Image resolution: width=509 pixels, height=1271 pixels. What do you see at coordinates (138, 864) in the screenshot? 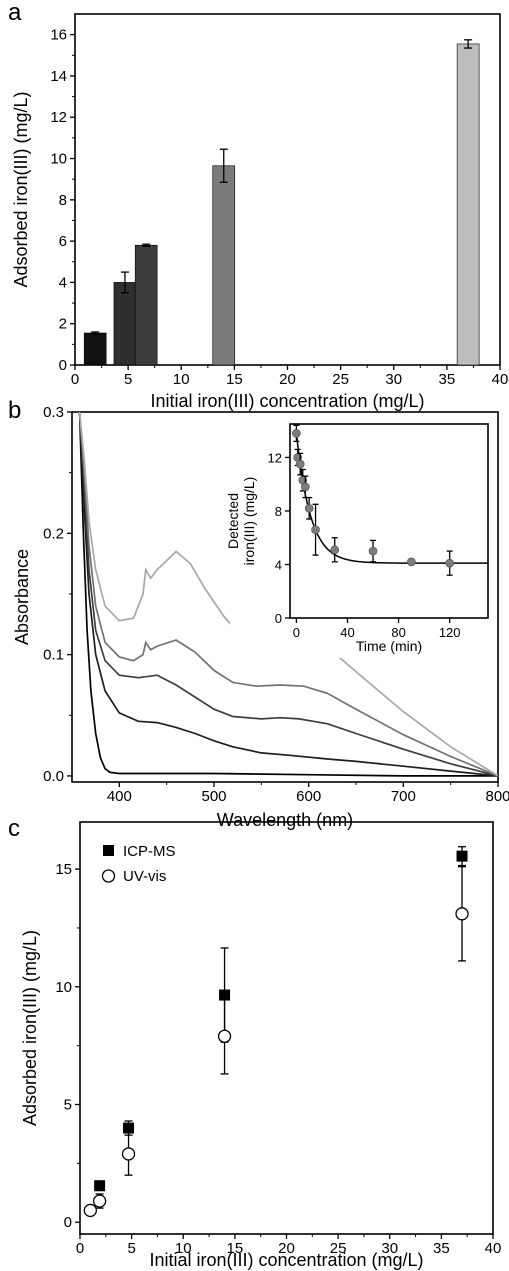
I see `legend: ICP-MS UV-vis` at bounding box center [138, 864].